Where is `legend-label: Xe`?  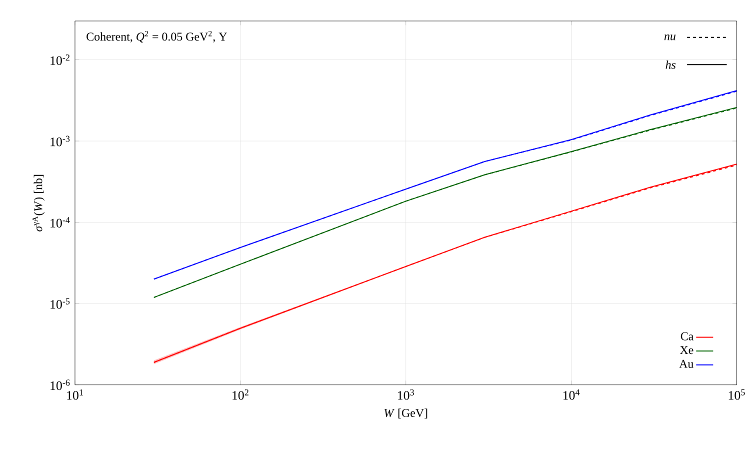
legend-label: Xe is located at coordinates (687, 350).